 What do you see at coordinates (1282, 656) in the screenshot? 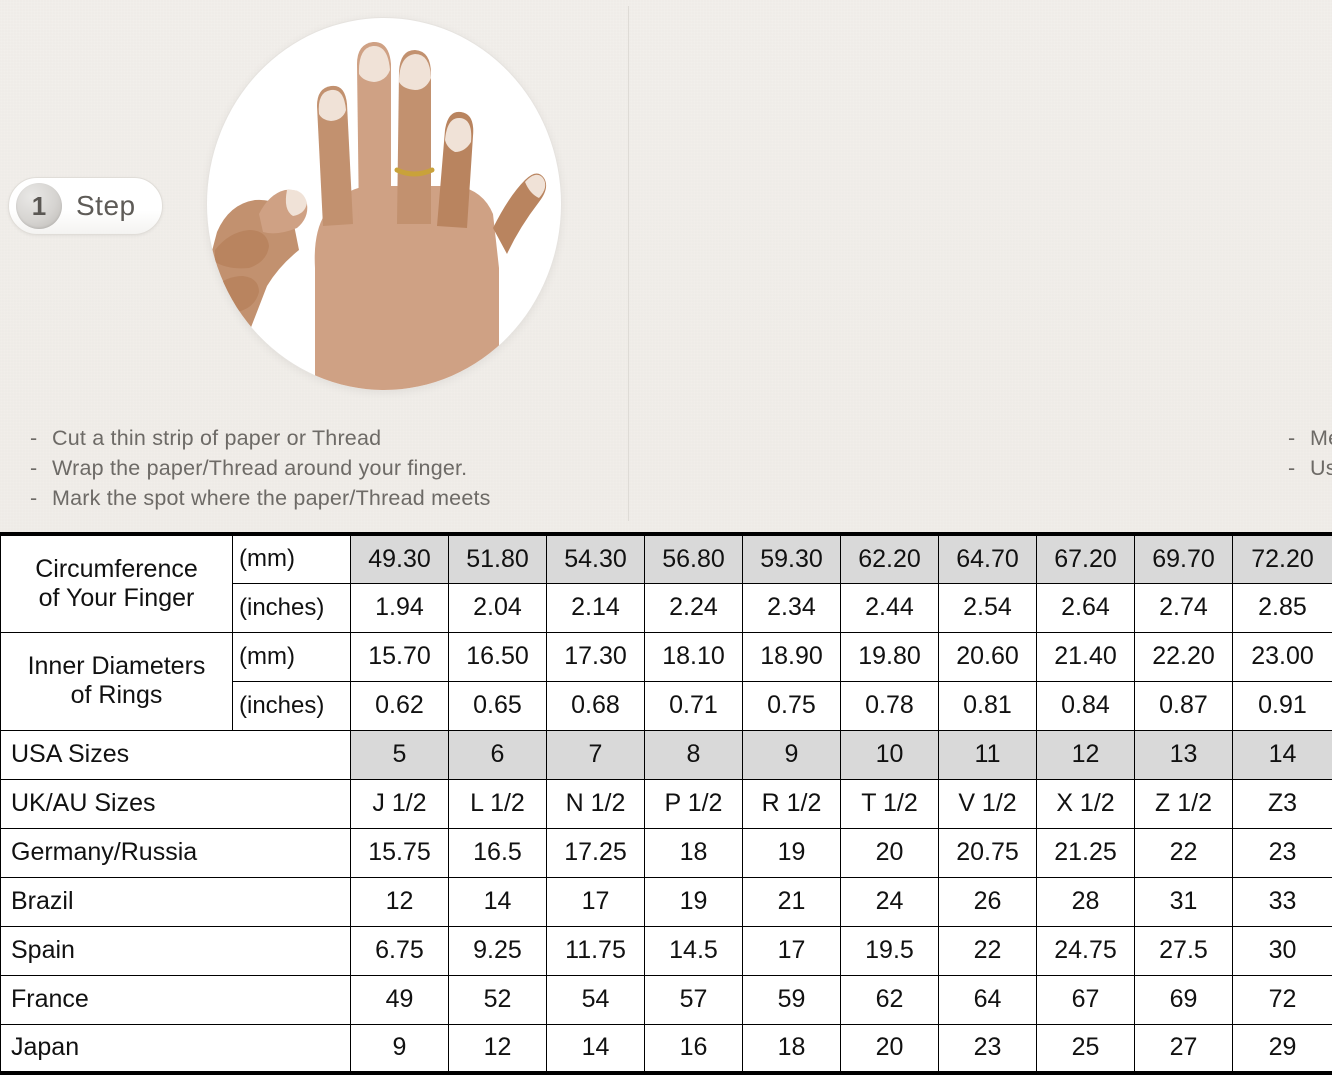
I see `value-cell: 23.00` at bounding box center [1282, 656].